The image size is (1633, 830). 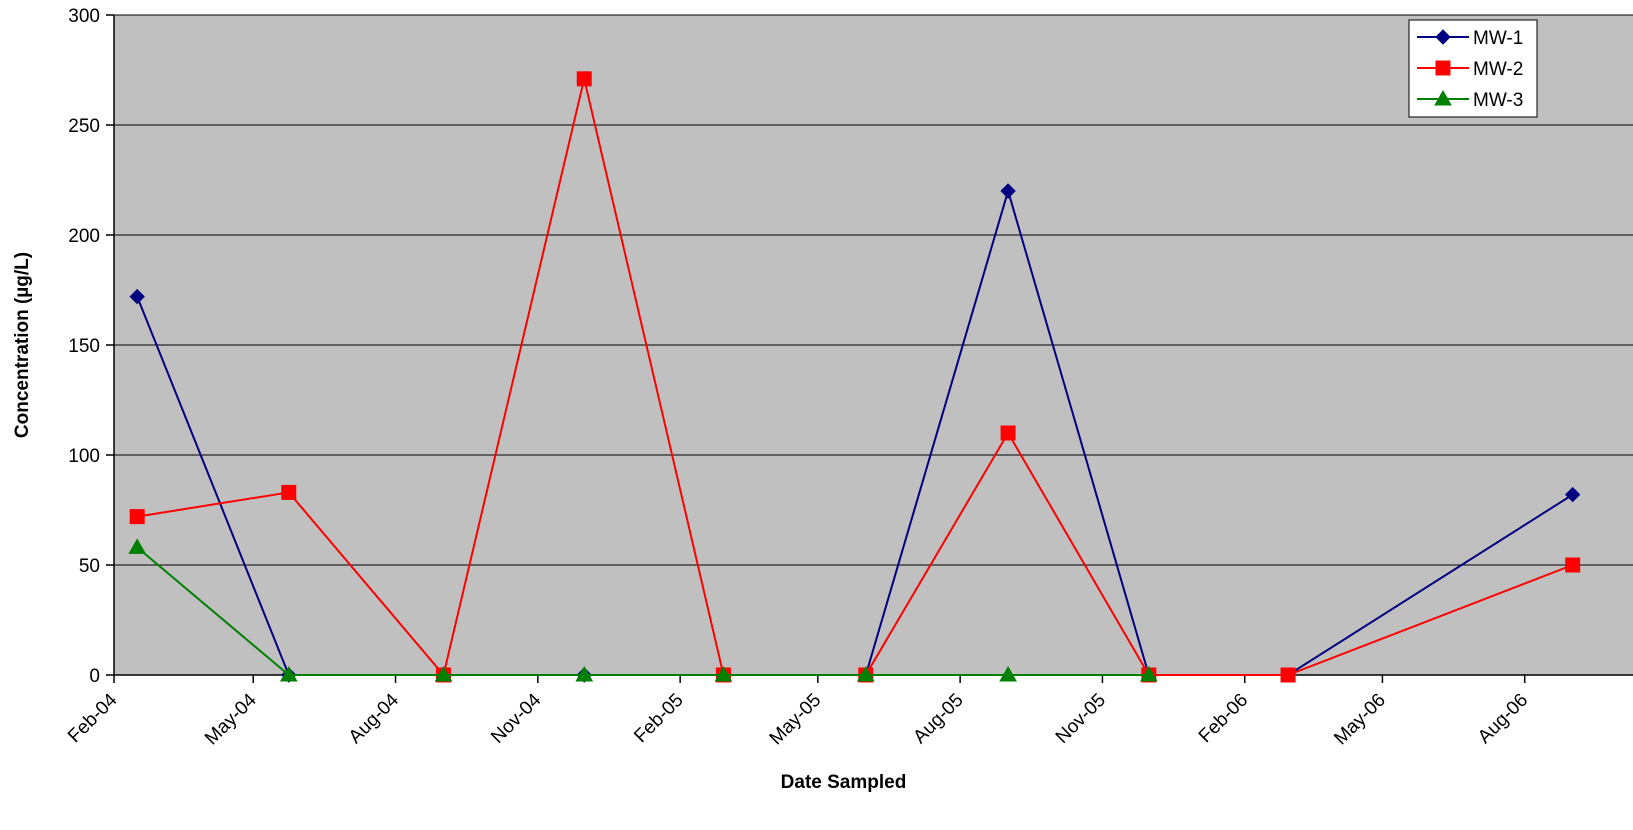 I want to click on x-tick-label-Nov-05: Nov-05, so click(x=1081, y=719).